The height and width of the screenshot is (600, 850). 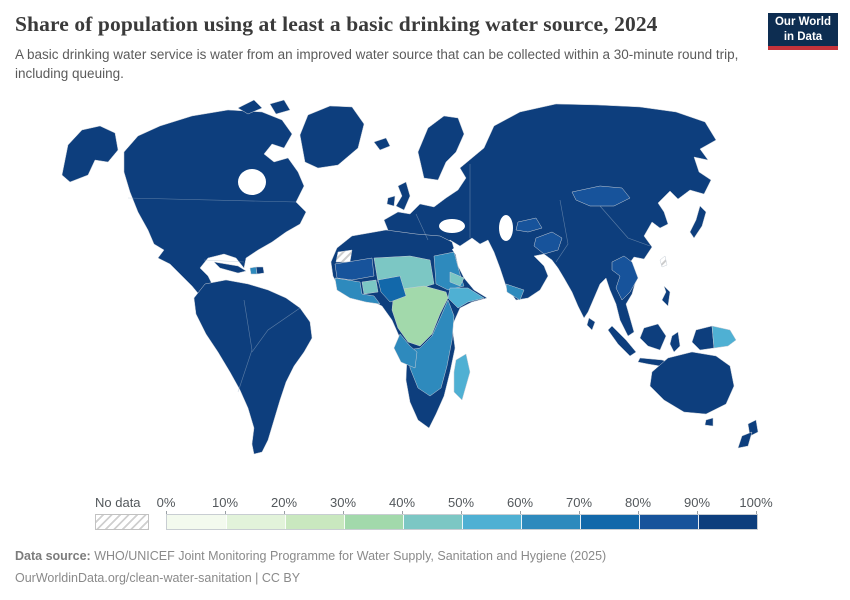 What do you see at coordinates (370, 287) in the screenshot?
I see `region-burkina-faso` at bounding box center [370, 287].